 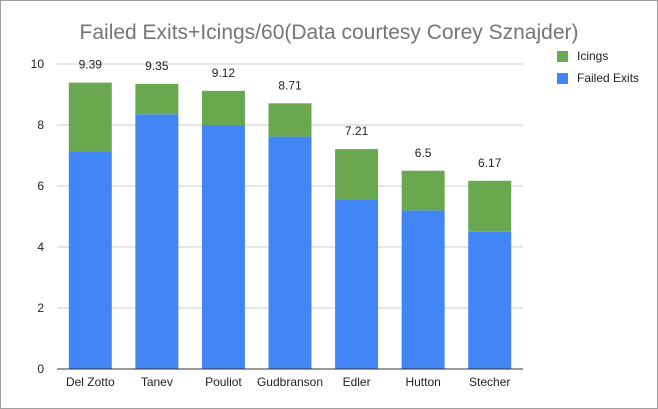 What do you see at coordinates (40, 369) in the screenshot?
I see `y-tick-label: 0` at bounding box center [40, 369].